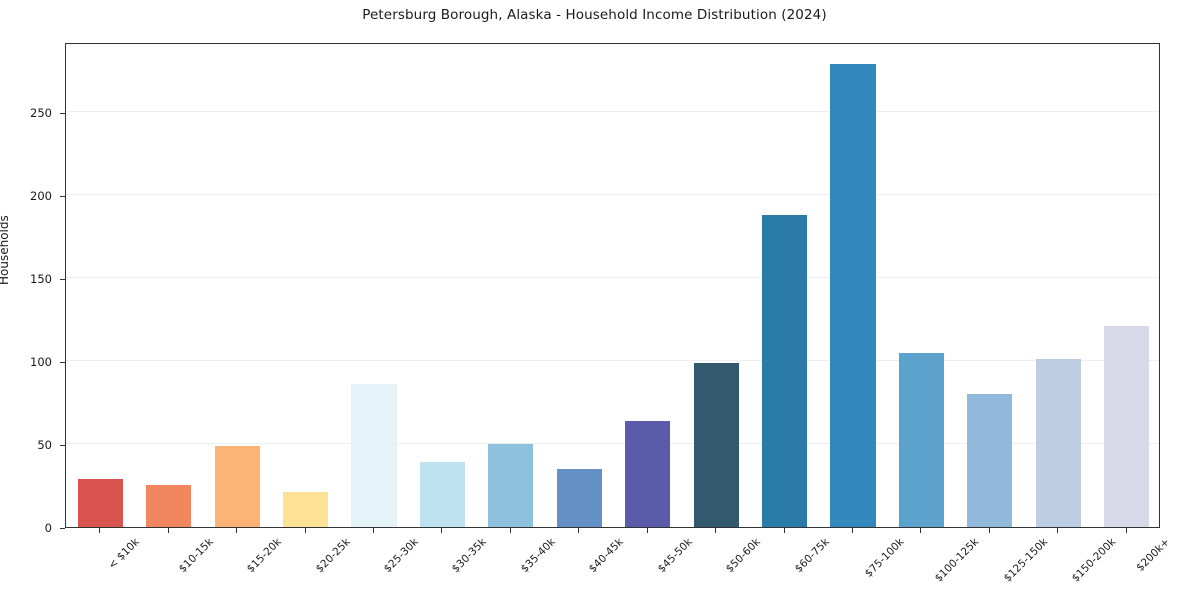 The height and width of the screenshot is (590, 1189). What do you see at coordinates (812, 556) in the screenshot?
I see `x-tick-label: $60-75k` at bounding box center [812, 556].